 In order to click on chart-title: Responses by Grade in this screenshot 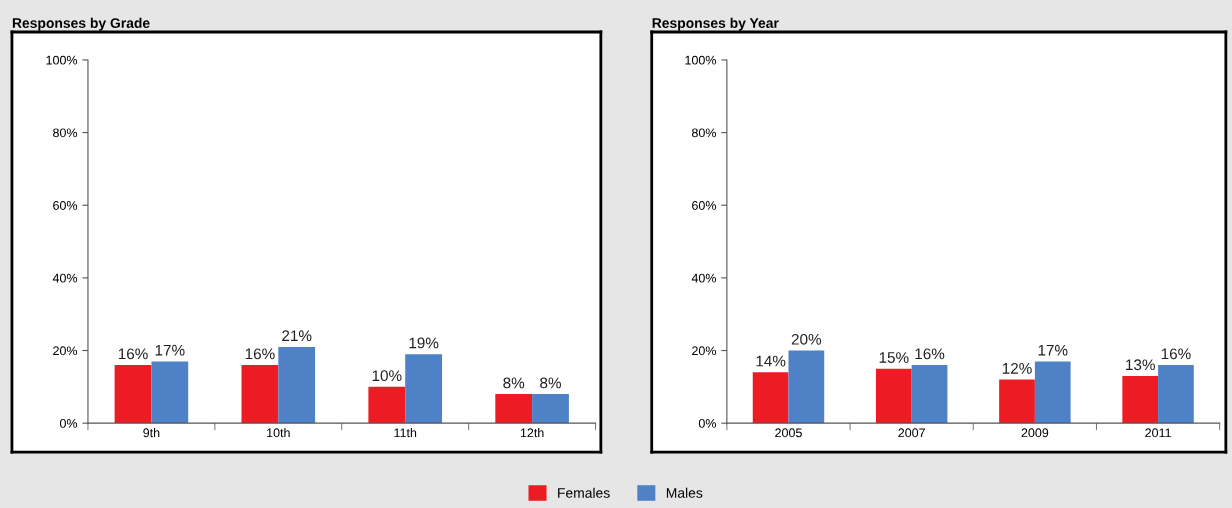, I will do `click(81, 24)`.